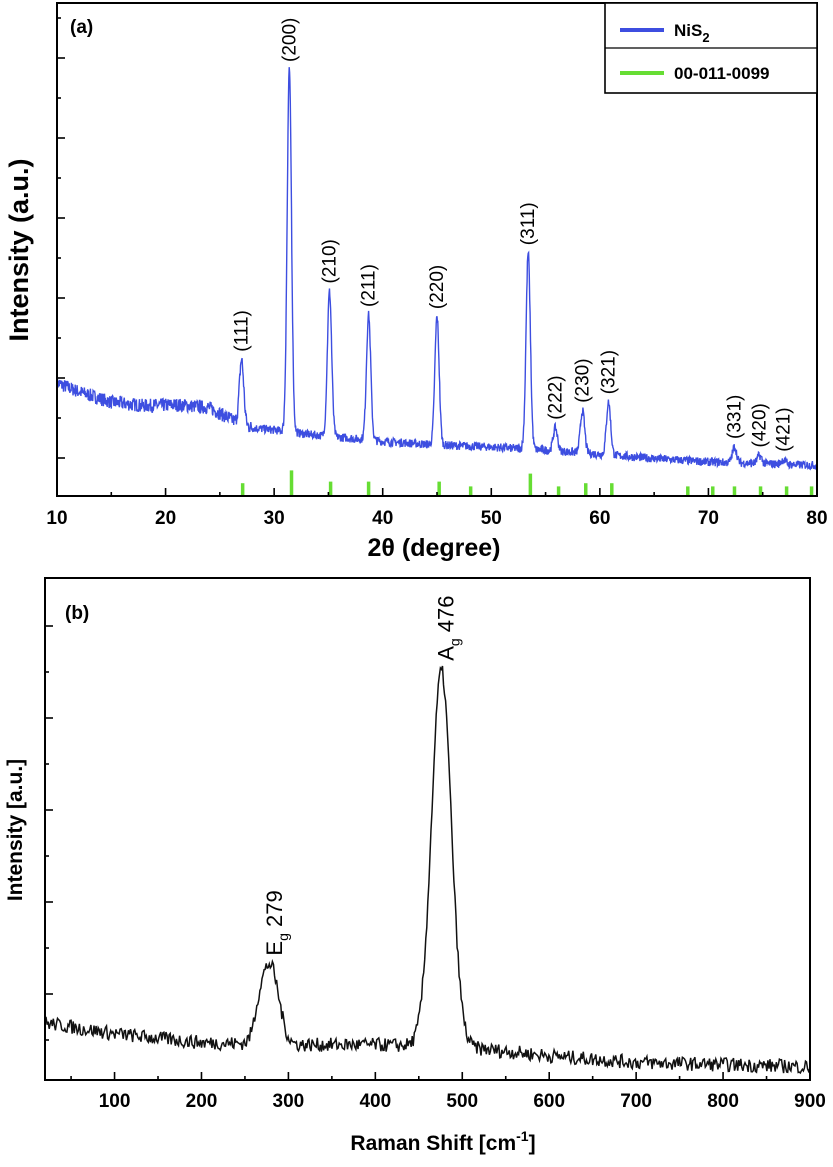  Describe the element at coordinates (369, 285) in the screenshot. I see `peak-label: (211)` at that location.